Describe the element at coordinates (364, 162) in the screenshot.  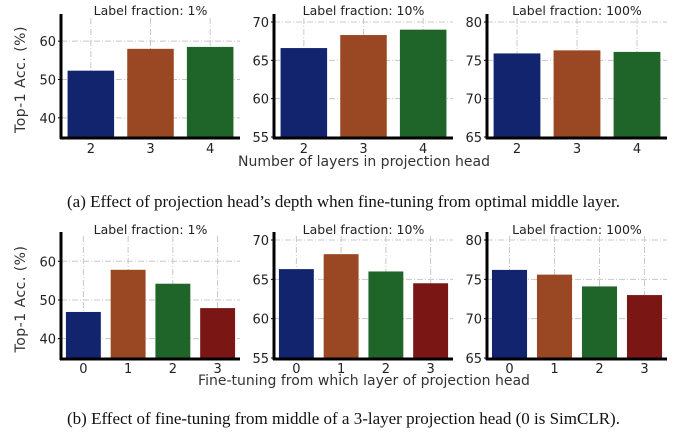
I see `x-axis-label: Number of layers in projection head` at that location.